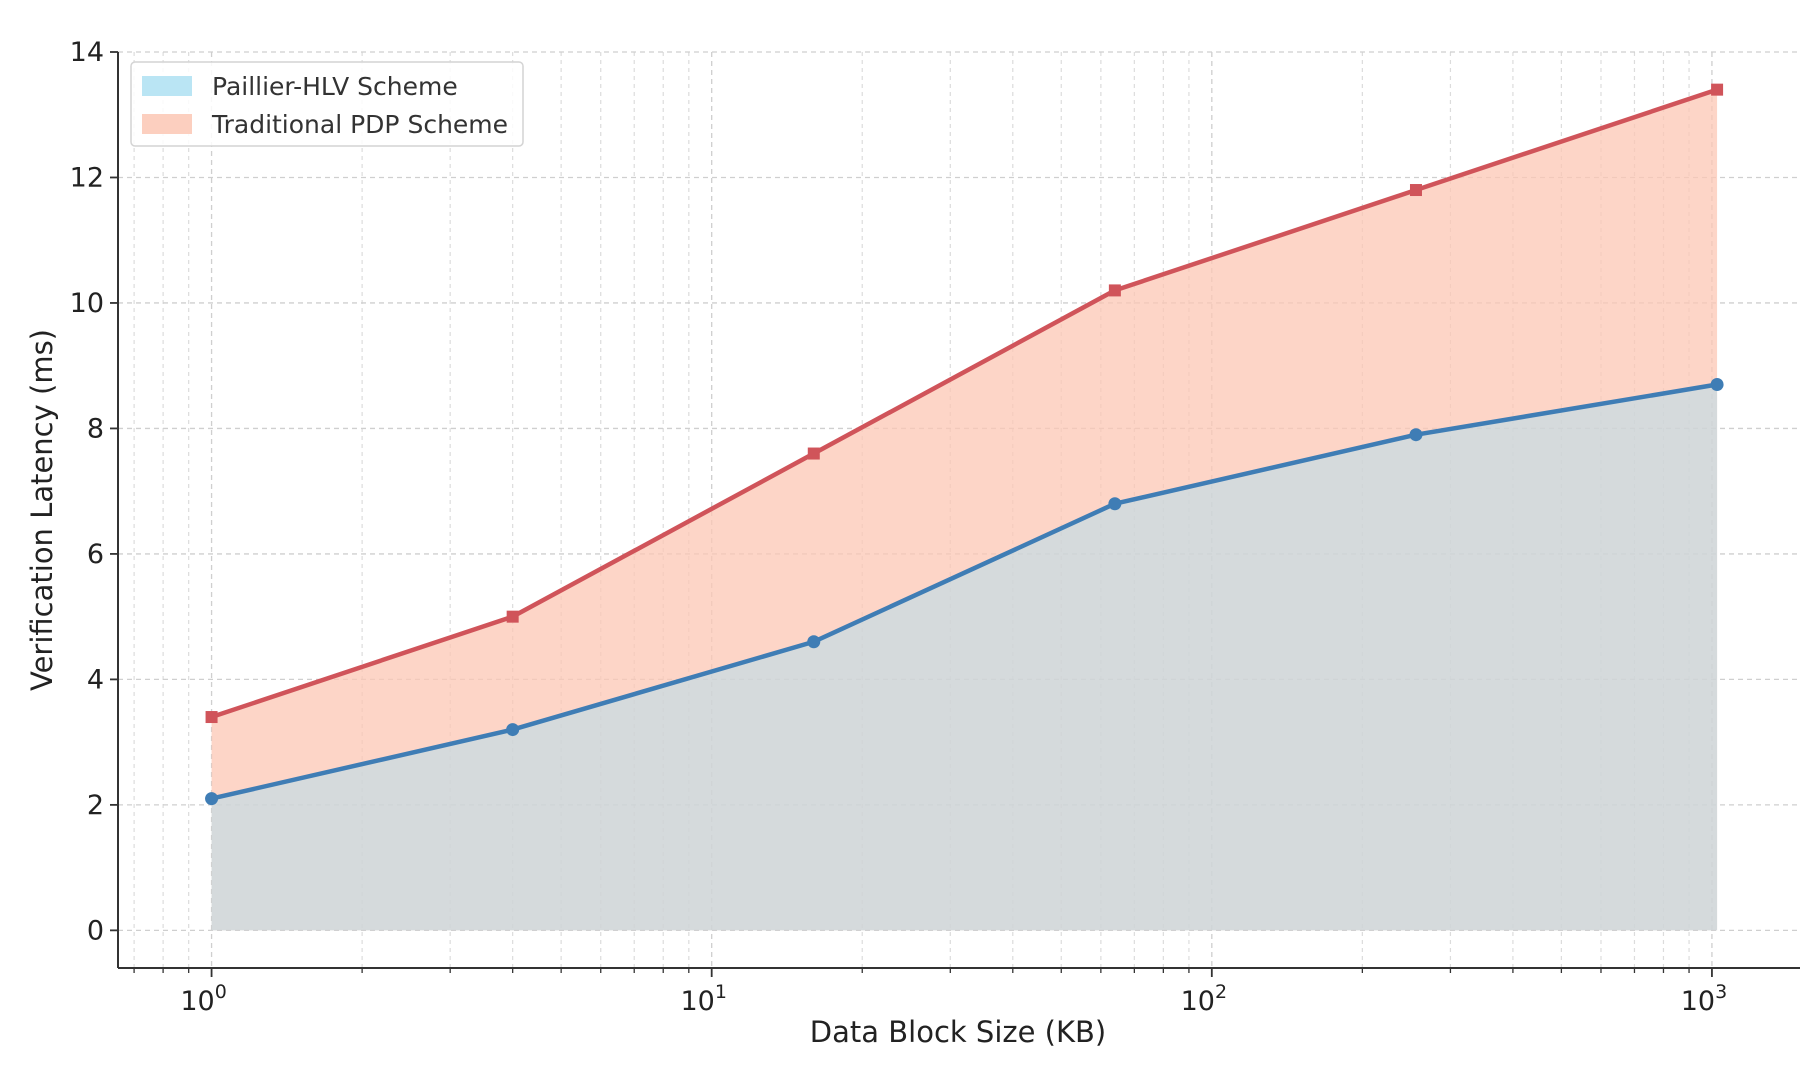 The width and height of the screenshot is (1820, 1065). I want to click on legend-label: Traditional PDP Scheme, so click(359, 124).